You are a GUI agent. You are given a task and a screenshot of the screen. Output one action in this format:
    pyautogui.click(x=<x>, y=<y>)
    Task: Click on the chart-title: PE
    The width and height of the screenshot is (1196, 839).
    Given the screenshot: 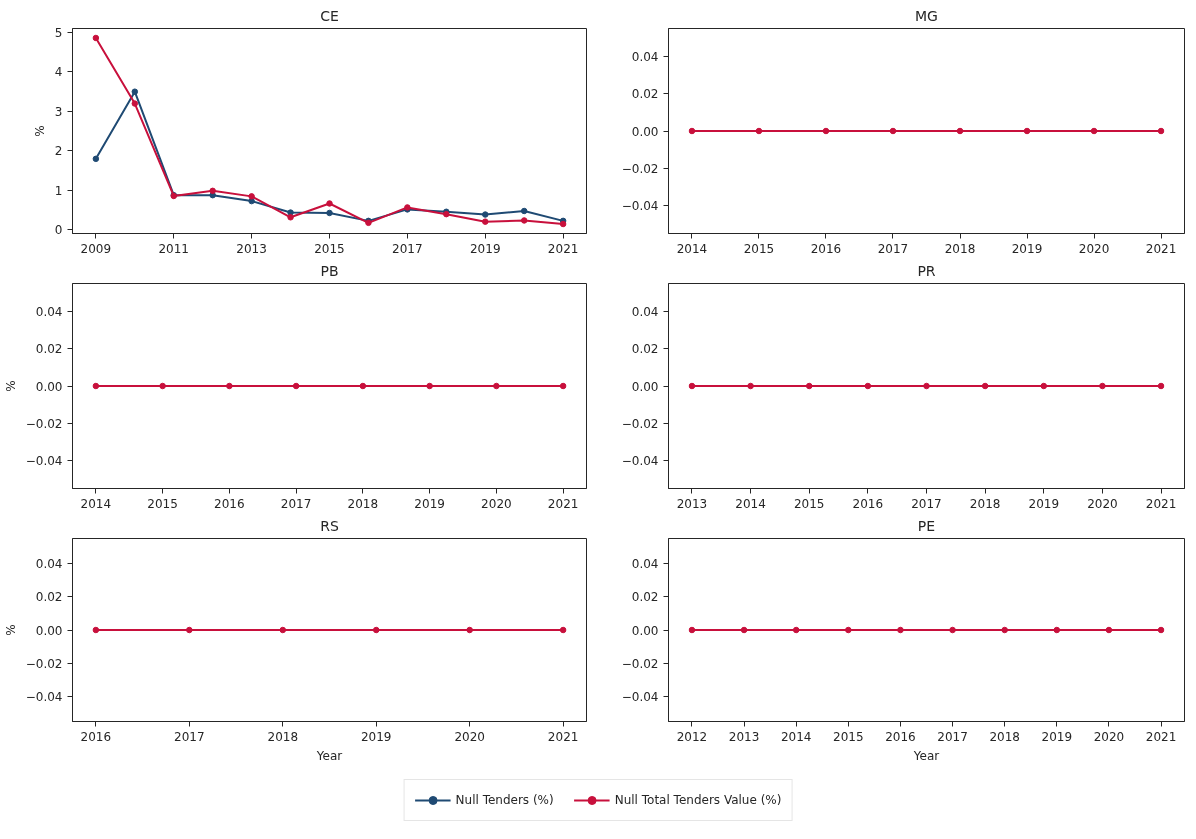 What is the action you would take?
    pyautogui.click(x=926, y=525)
    